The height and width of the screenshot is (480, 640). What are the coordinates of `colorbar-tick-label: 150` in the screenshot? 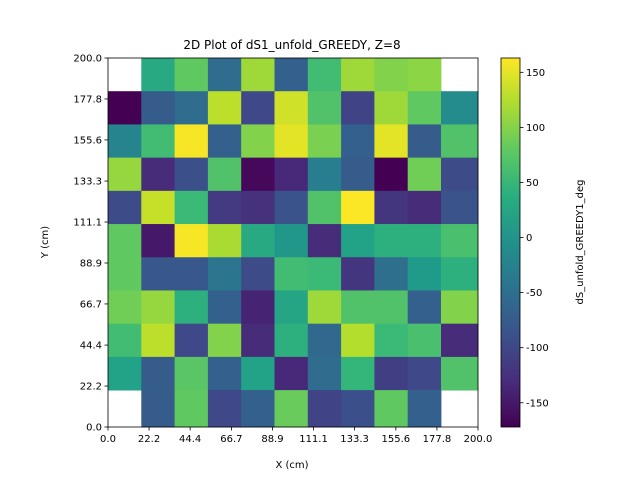 It's located at (535, 73).